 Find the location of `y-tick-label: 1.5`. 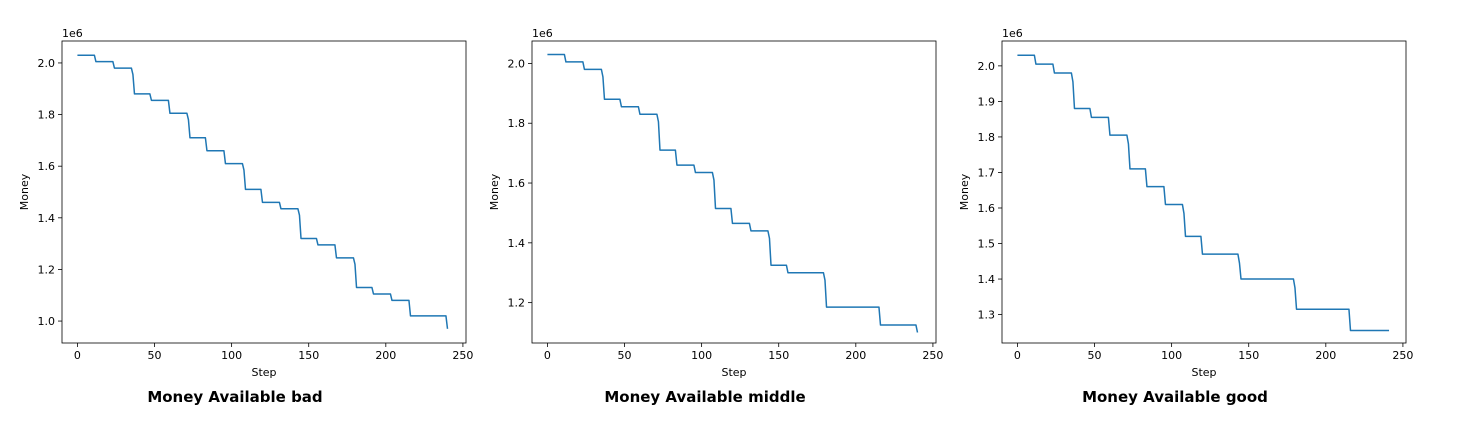

y-tick-label: 1.5 is located at coordinates (987, 244).